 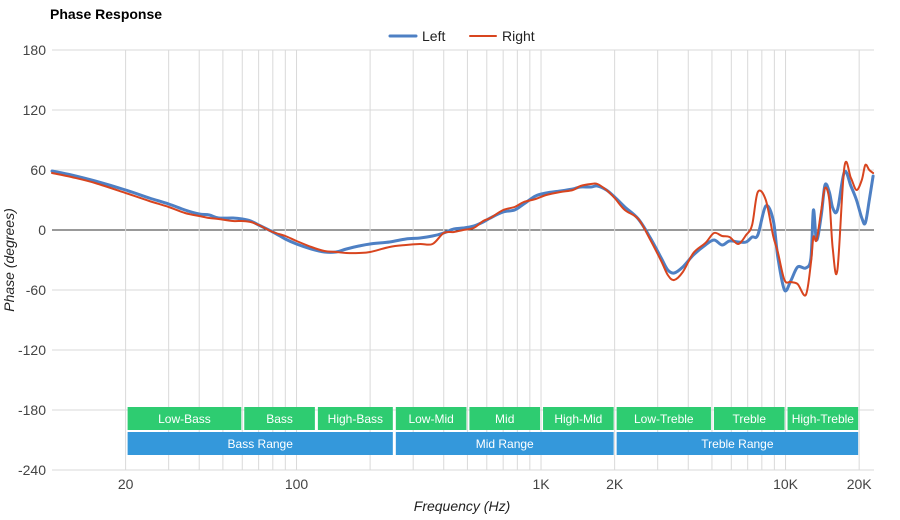 I want to click on range-band-label: Low-Mid, so click(x=430, y=419).